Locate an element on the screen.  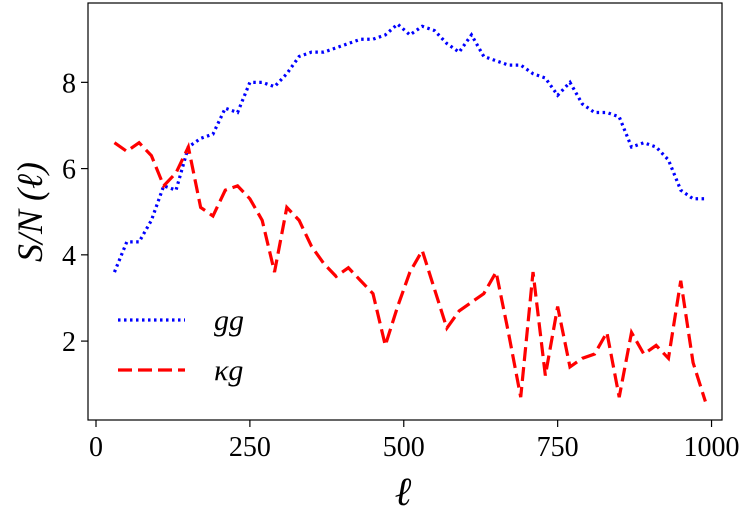
legend-label: κg is located at coordinates (228, 370).